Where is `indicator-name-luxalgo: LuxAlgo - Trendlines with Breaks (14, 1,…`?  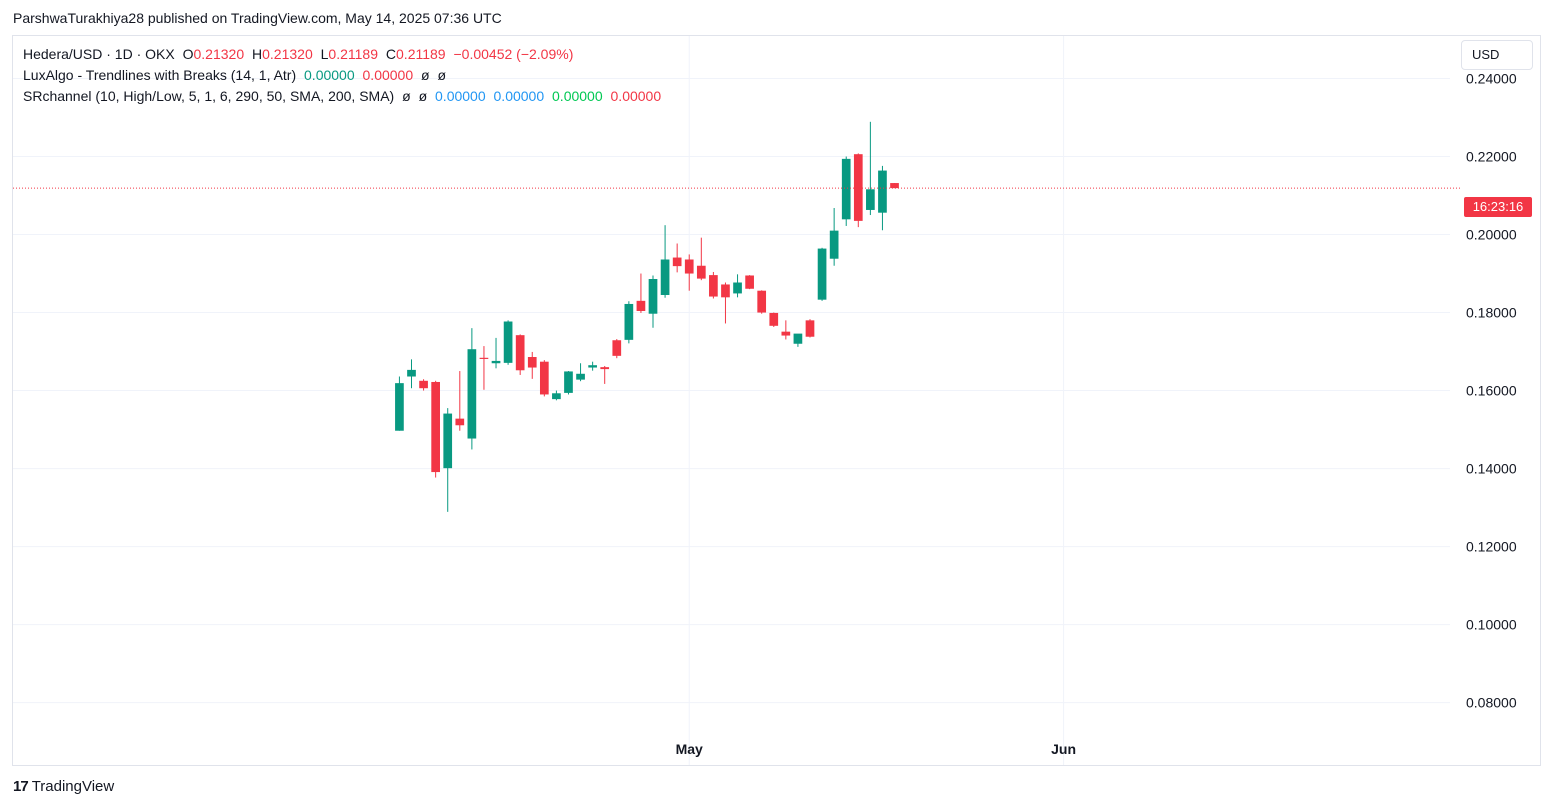 indicator-name-luxalgo: LuxAlgo - Trendlines with Breaks (14, 1,… is located at coordinates (160, 75).